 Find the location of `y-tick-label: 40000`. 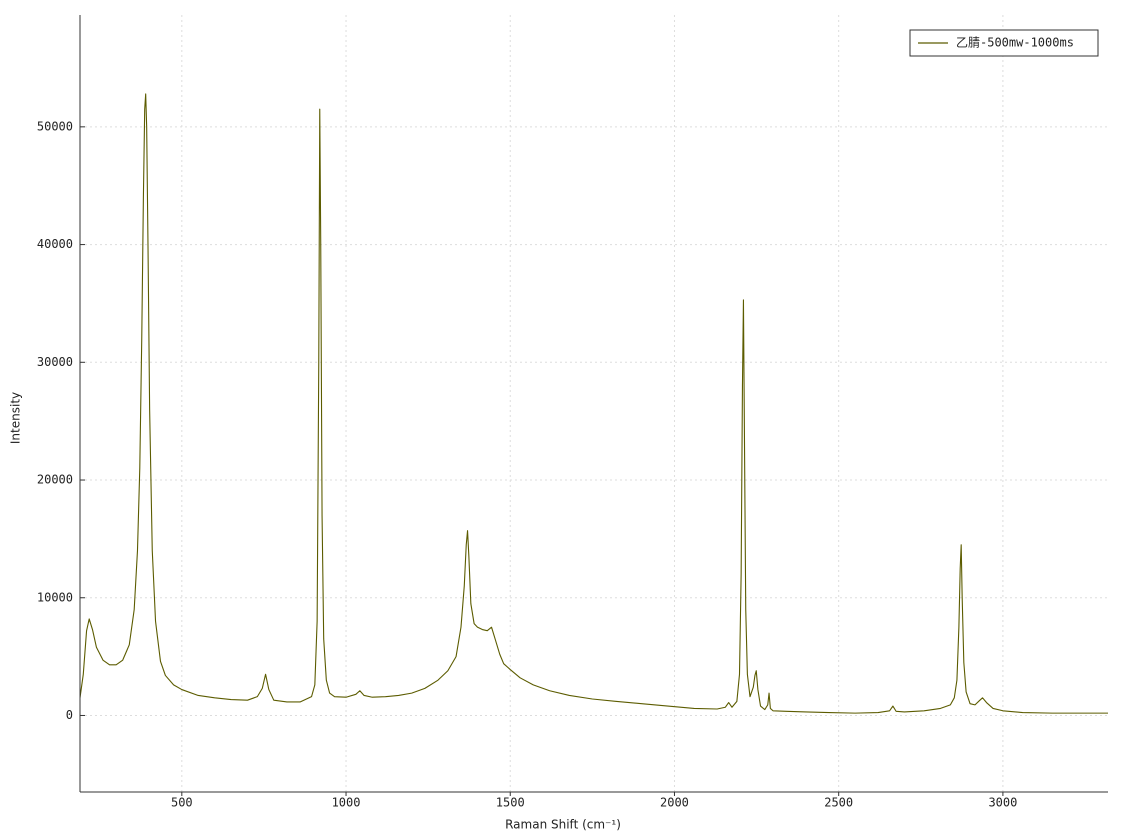

y-tick-label: 40000 is located at coordinates (55, 244).